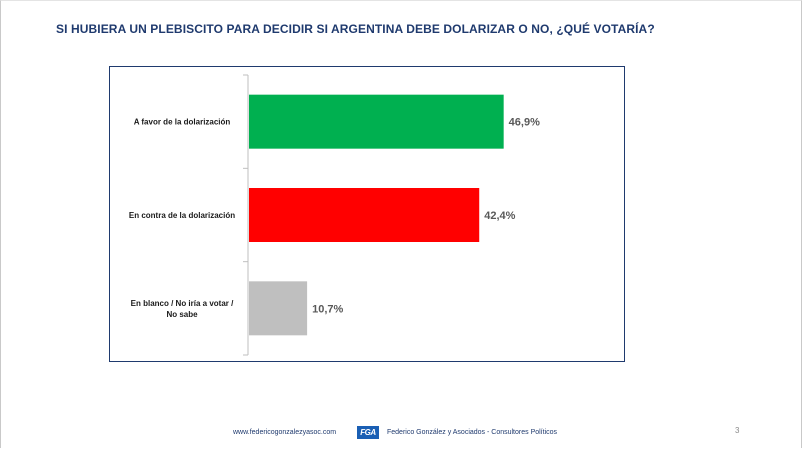 The width and height of the screenshot is (802, 449). I want to click on category-label: A favor de la dolarización, so click(182, 122).